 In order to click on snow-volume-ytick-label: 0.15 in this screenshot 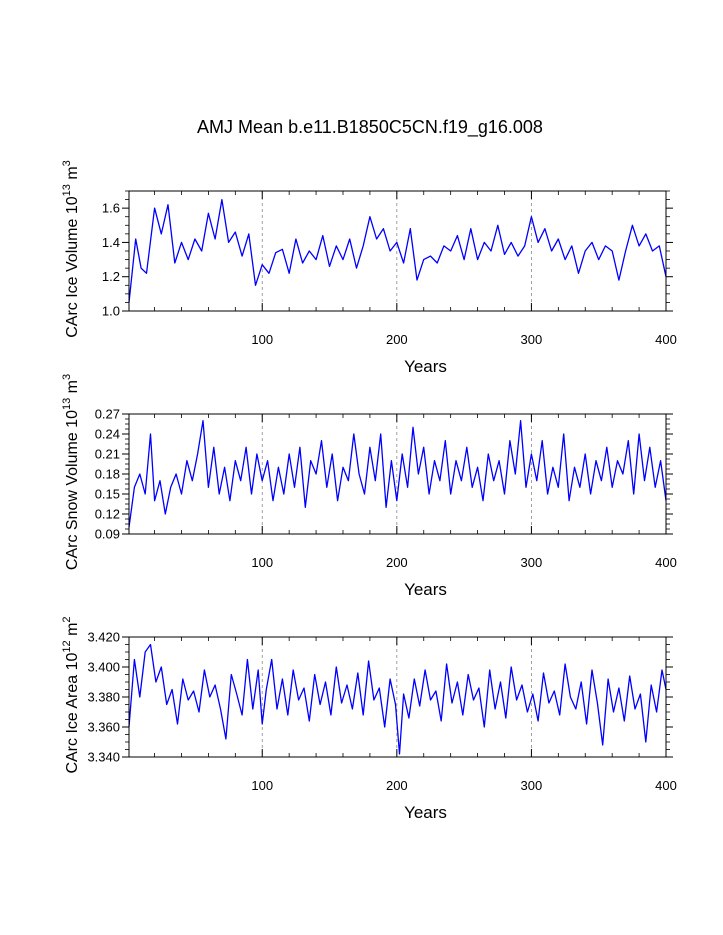, I will do `click(107, 494)`.